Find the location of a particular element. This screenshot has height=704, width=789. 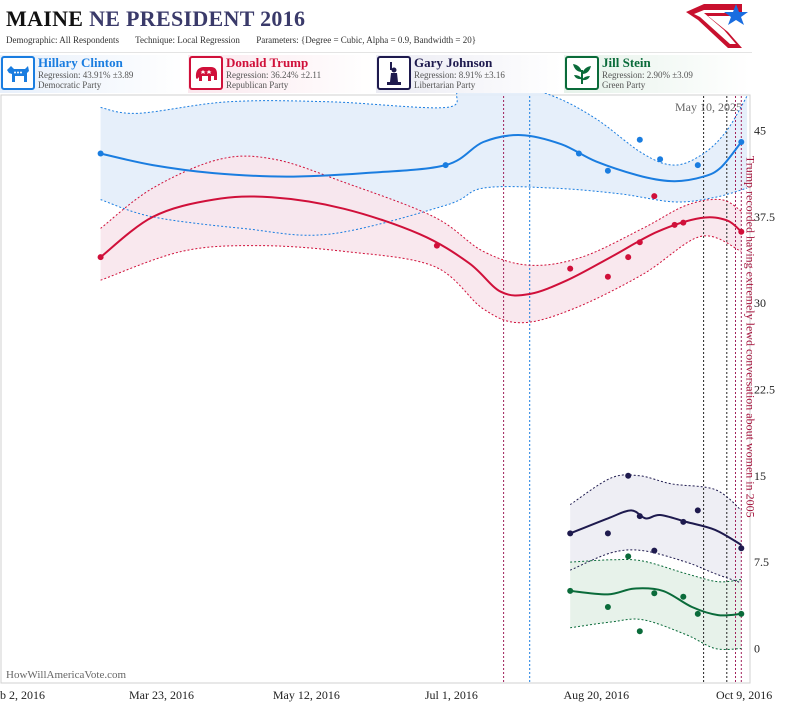

x-tick-label: Feb 2, 2016 is located at coordinates (22, 695).